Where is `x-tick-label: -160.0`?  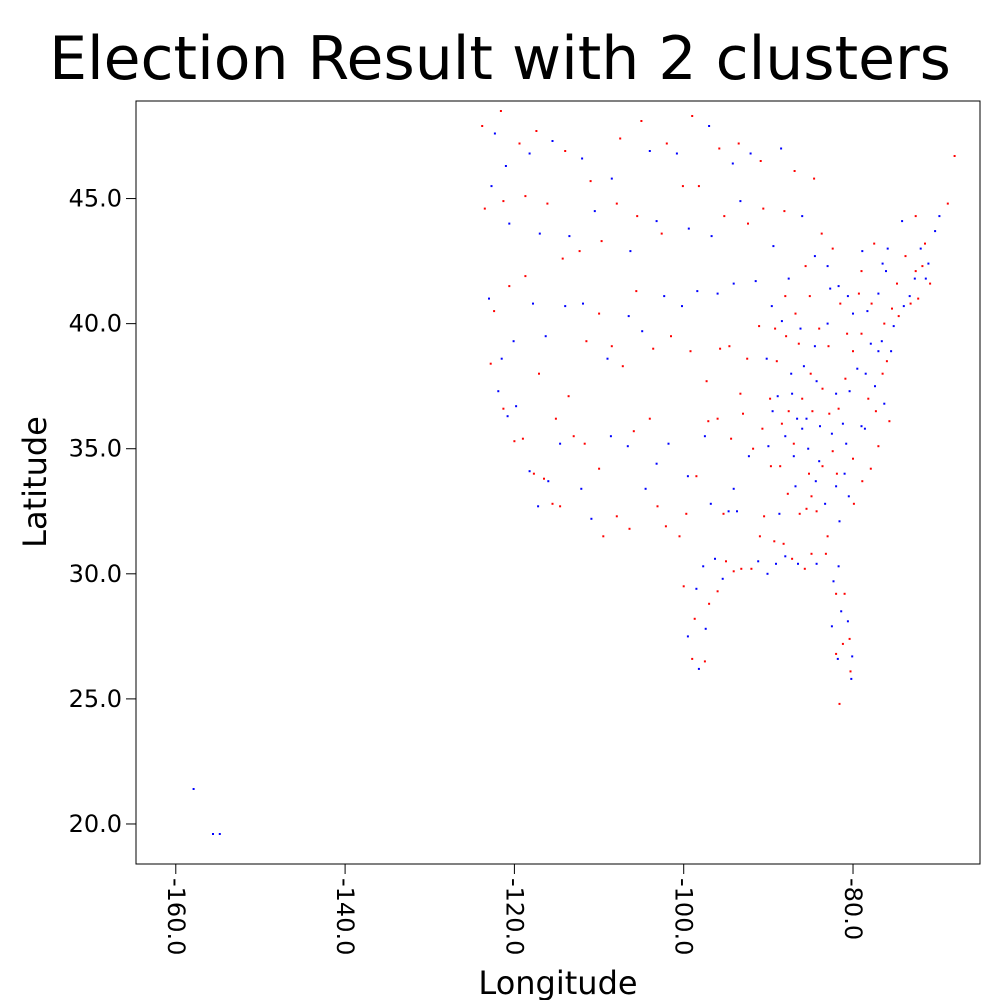 x-tick-label: -160.0 is located at coordinates (176, 916).